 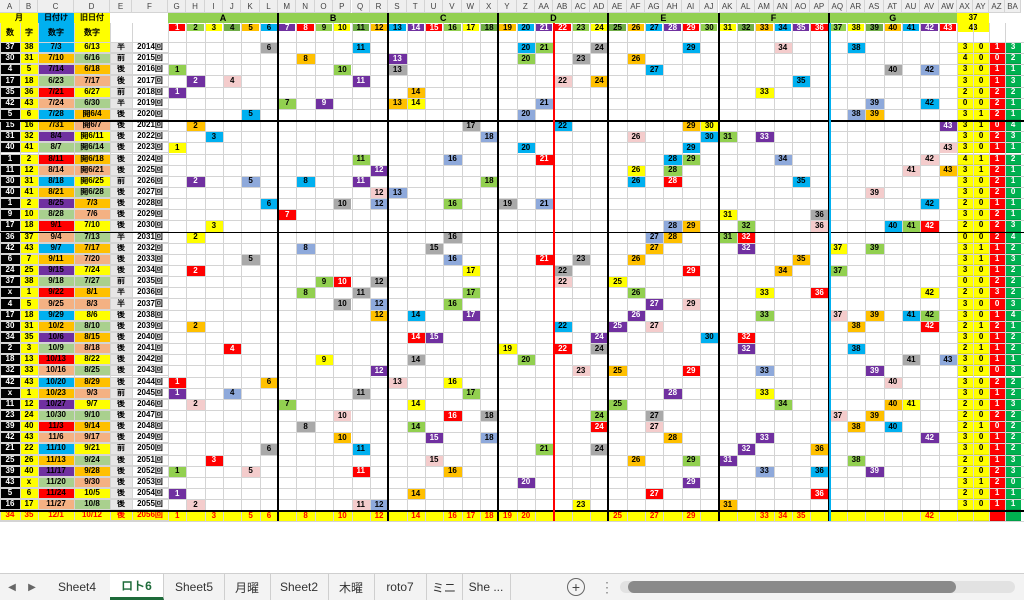 What do you see at coordinates (121, 337) in the screenshot?
I see `cell-row-27-e: 後` at bounding box center [121, 337].